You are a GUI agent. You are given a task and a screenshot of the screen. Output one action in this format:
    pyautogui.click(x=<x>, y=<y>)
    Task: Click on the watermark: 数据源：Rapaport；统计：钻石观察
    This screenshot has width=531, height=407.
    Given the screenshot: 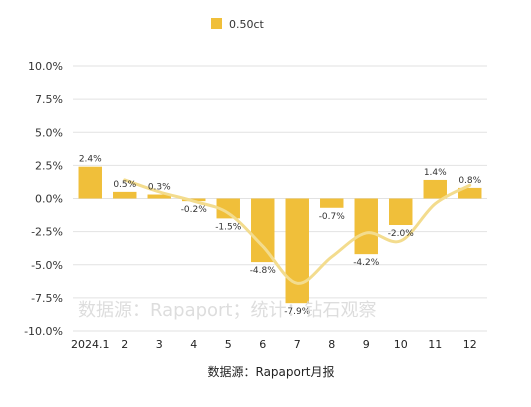 What is the action you would take?
    pyautogui.click(x=227, y=310)
    